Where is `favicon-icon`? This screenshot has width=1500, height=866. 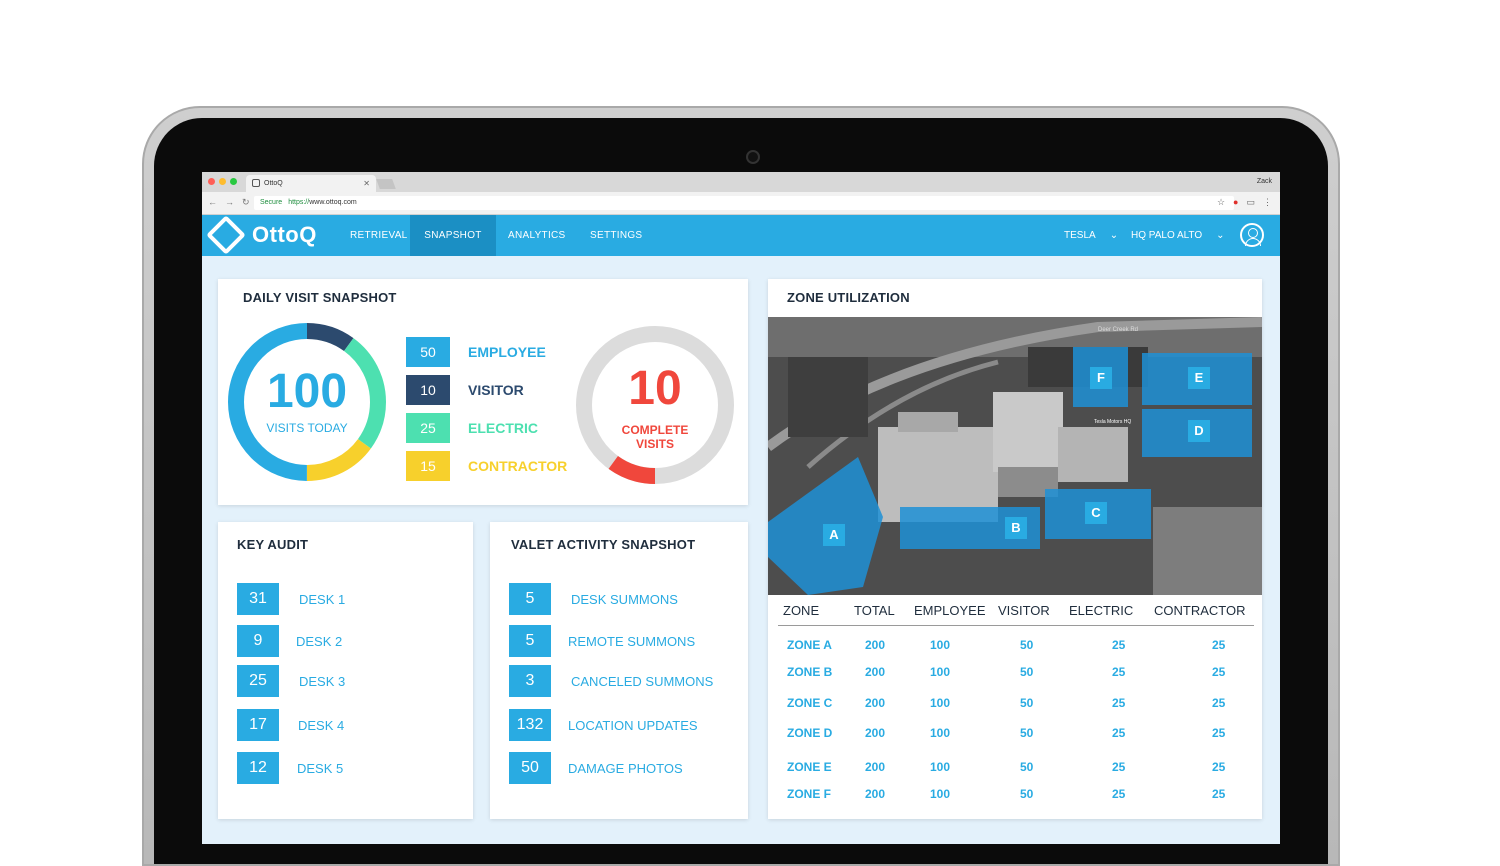 favicon-icon is located at coordinates (256, 183).